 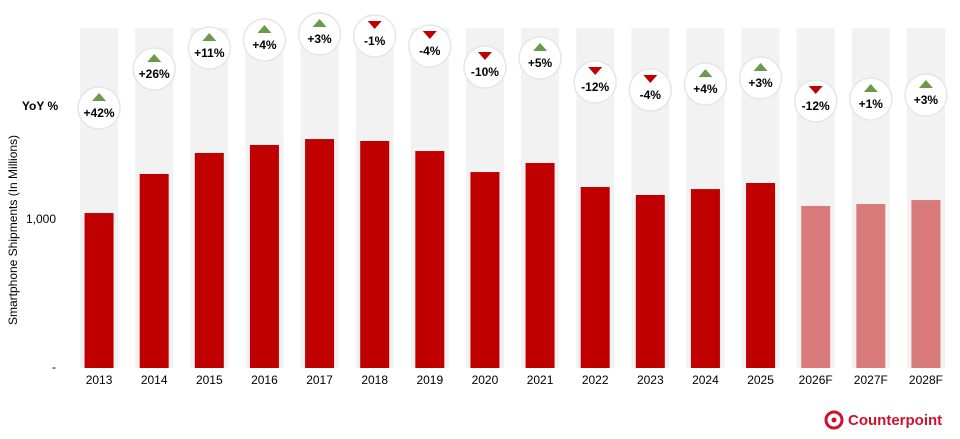 I want to click on x-tick-label: 2028F, so click(x=926, y=380).